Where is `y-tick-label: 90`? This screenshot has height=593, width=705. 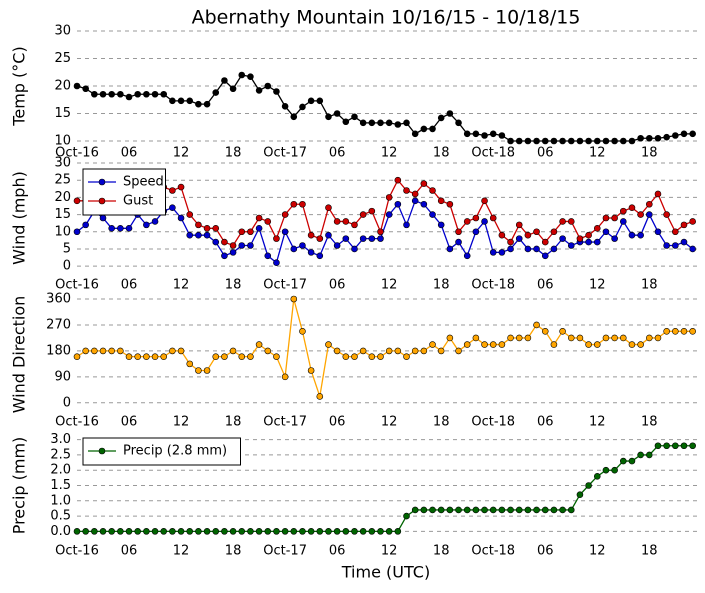
y-tick-label: 90 is located at coordinates (62, 376).